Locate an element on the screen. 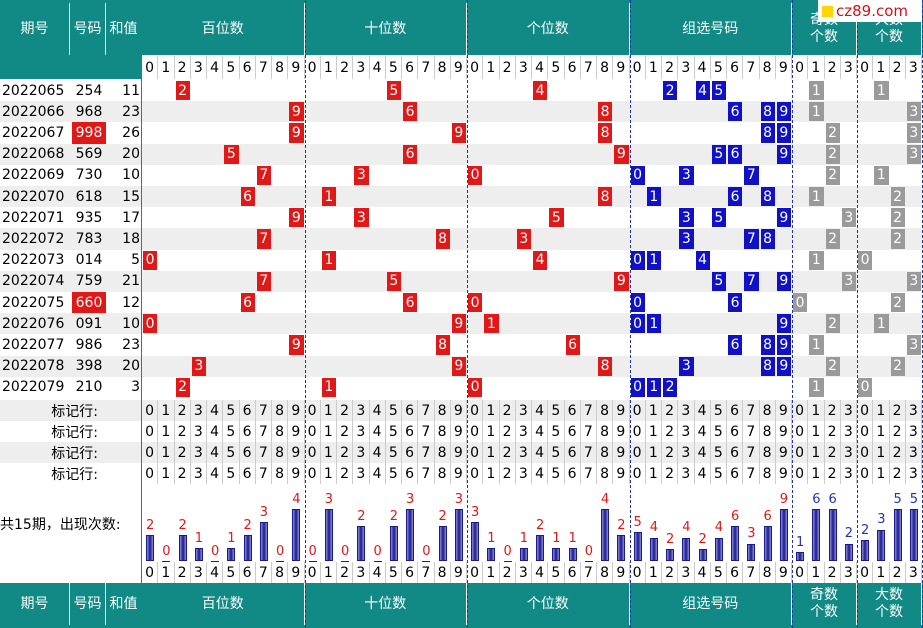 This screenshot has width=923, height=628. number: 783 is located at coordinates (89, 238).